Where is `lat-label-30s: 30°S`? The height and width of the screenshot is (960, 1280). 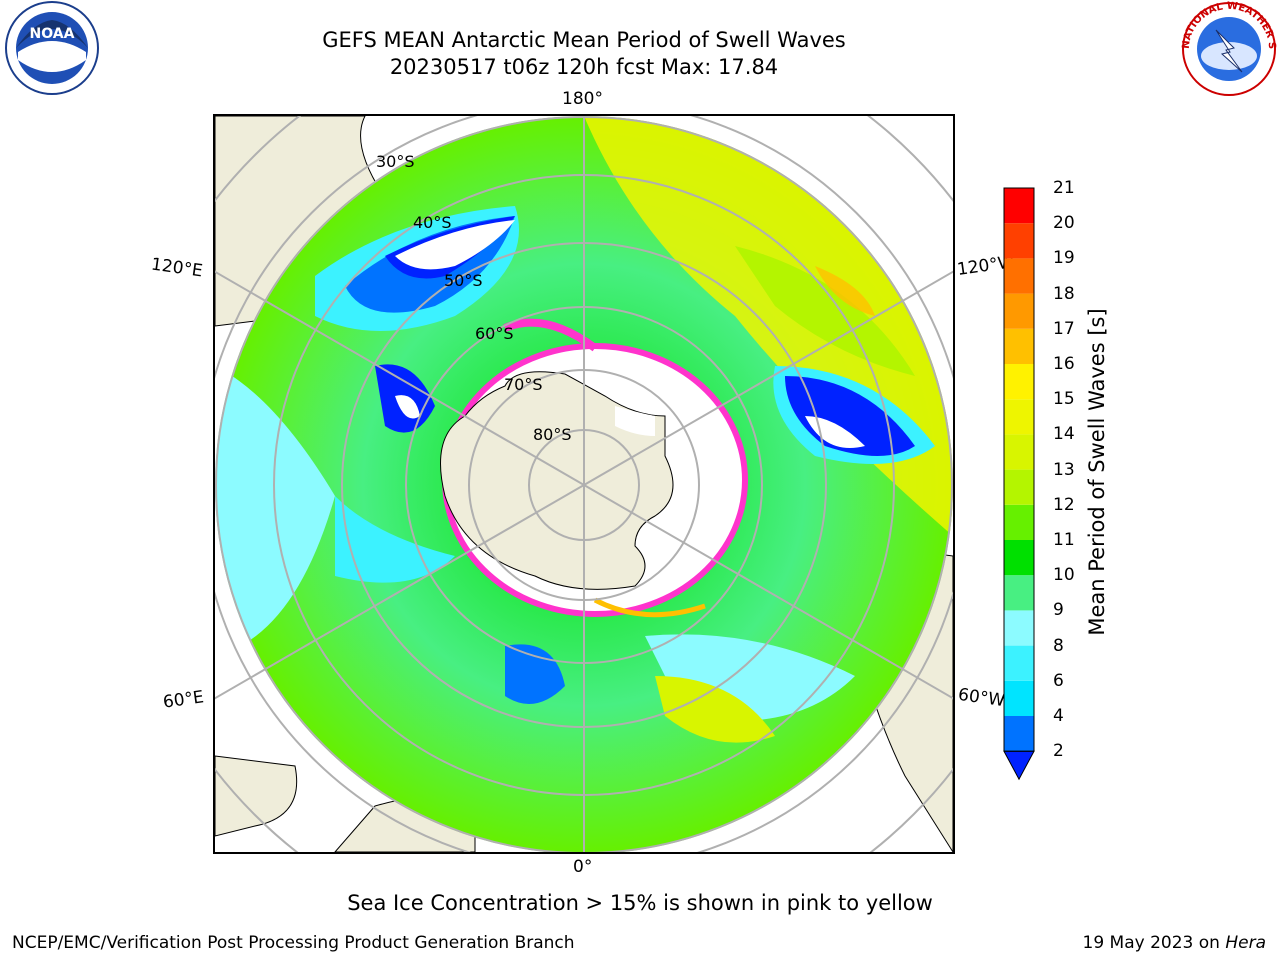
lat-label-30s: 30°S is located at coordinates (395, 161).